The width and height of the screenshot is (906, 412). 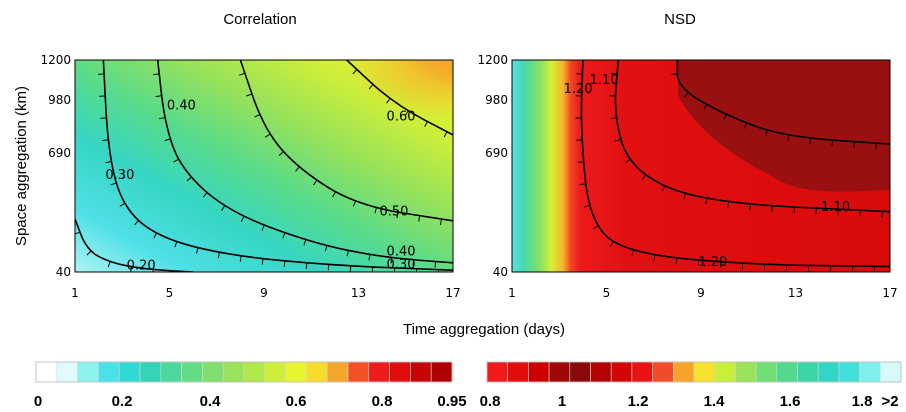 What do you see at coordinates (296, 401) in the screenshot?
I see `colorbar-tick-label: 0.6` at bounding box center [296, 401].